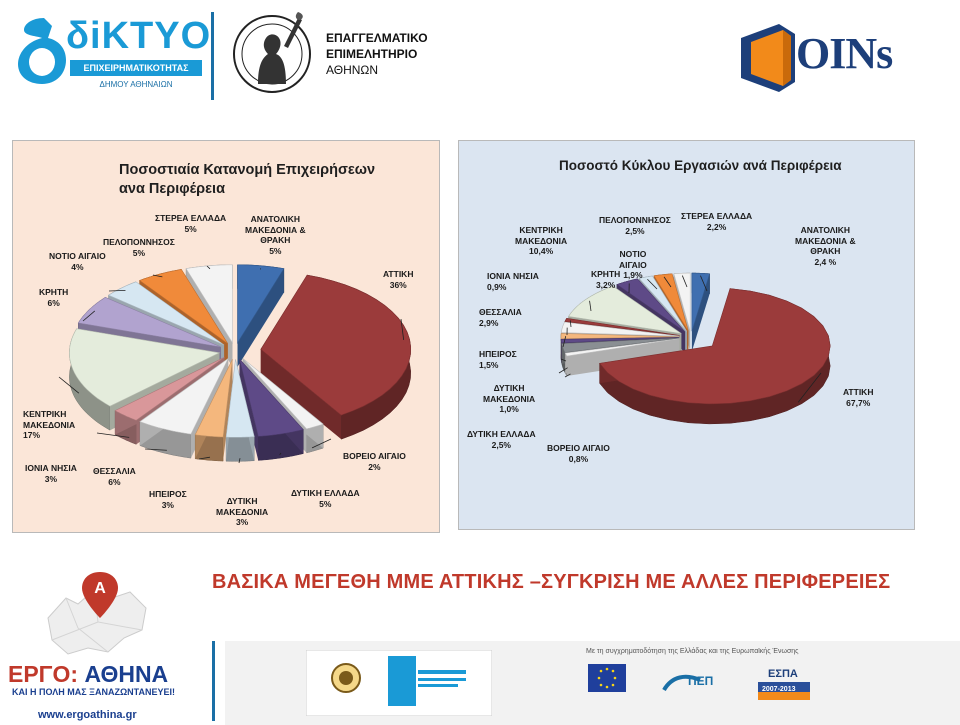 This screenshot has width=960, height=725. What do you see at coordinates (77, 256) in the screenshot?
I see `slice-label-text: ΝΟΤΙΟ ΑΙΓΑΙΟ` at bounding box center [77, 256].